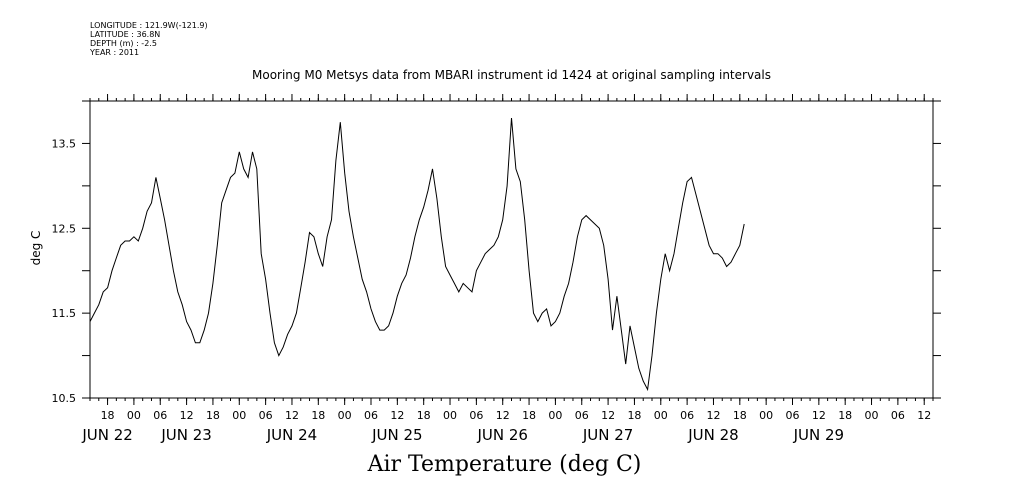  I want to click on x-day-label: JUN 26, so click(501, 435).